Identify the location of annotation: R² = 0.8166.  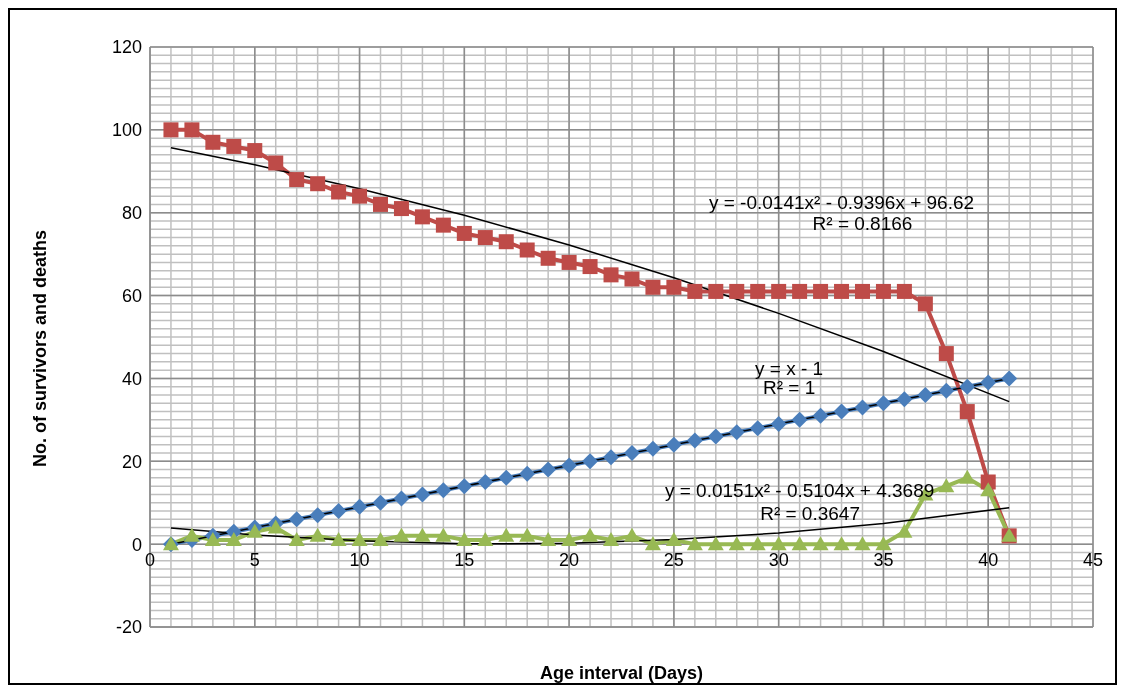
(862, 224).